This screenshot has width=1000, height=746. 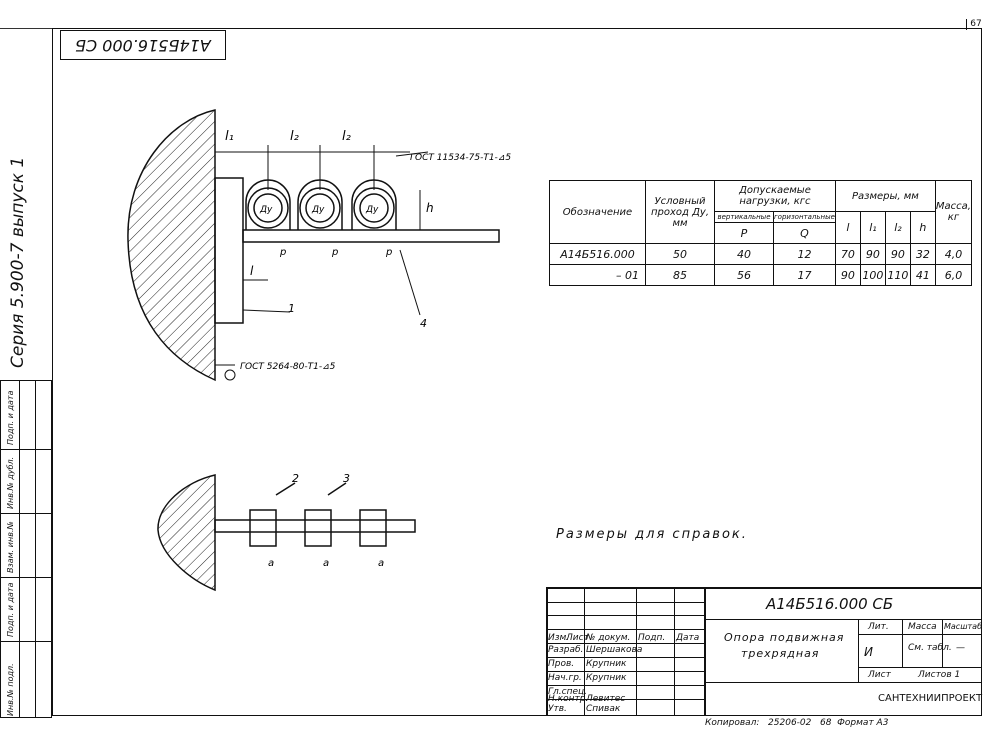 I want to click on col-h: h, so click(x=922, y=227).